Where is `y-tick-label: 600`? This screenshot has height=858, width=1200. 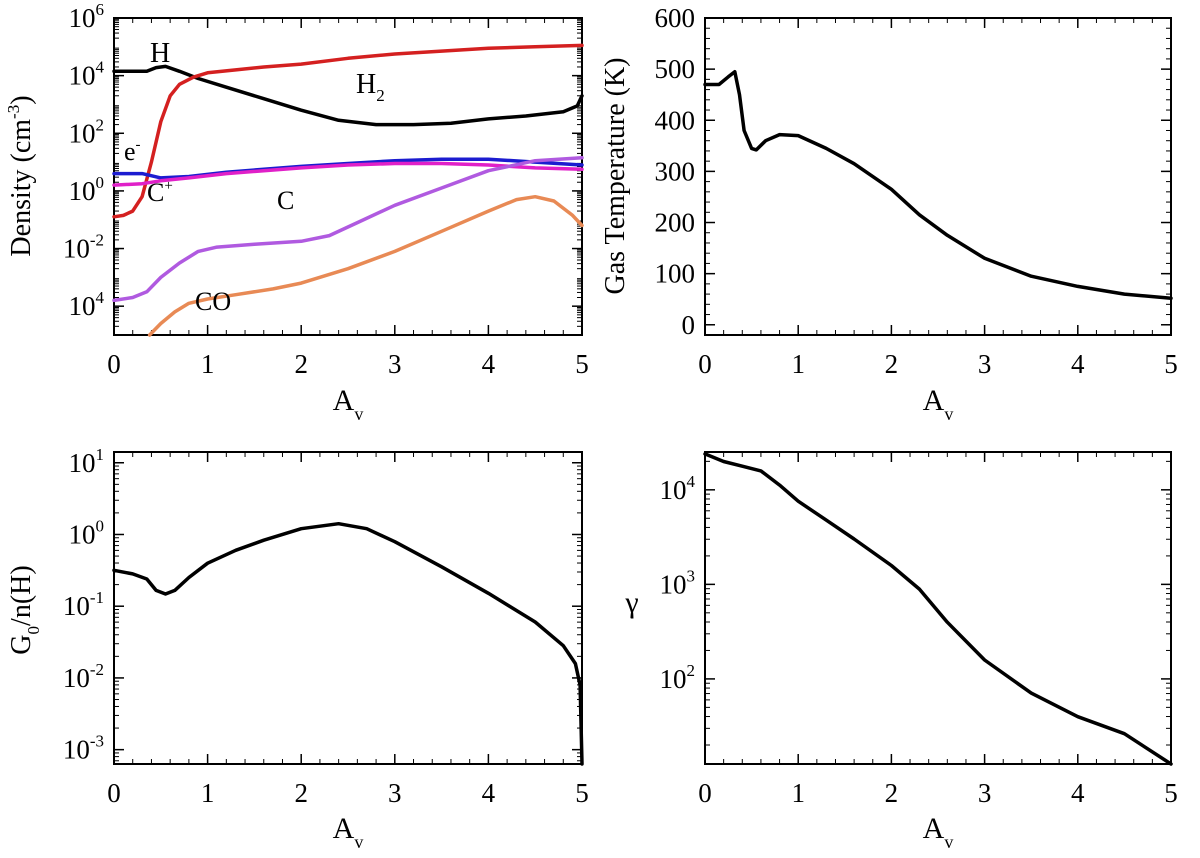 y-tick-label: 600 is located at coordinates (675, 18).